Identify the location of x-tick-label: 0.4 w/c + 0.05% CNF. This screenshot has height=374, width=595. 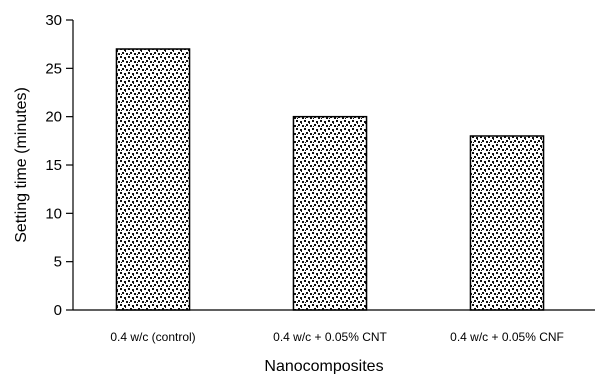
(507, 337).